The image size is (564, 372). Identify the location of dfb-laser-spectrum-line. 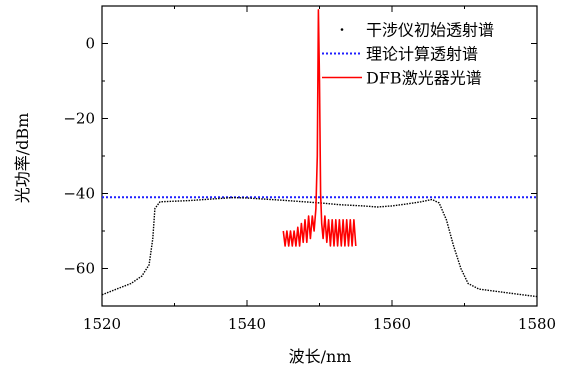
(319, 128).